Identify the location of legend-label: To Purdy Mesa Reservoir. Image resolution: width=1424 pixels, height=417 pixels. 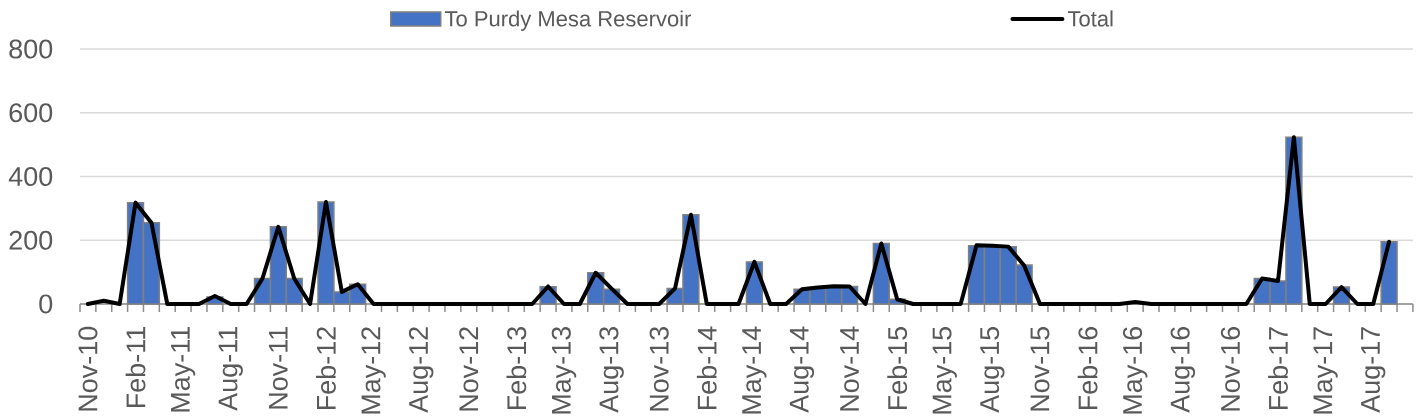
(568, 20).